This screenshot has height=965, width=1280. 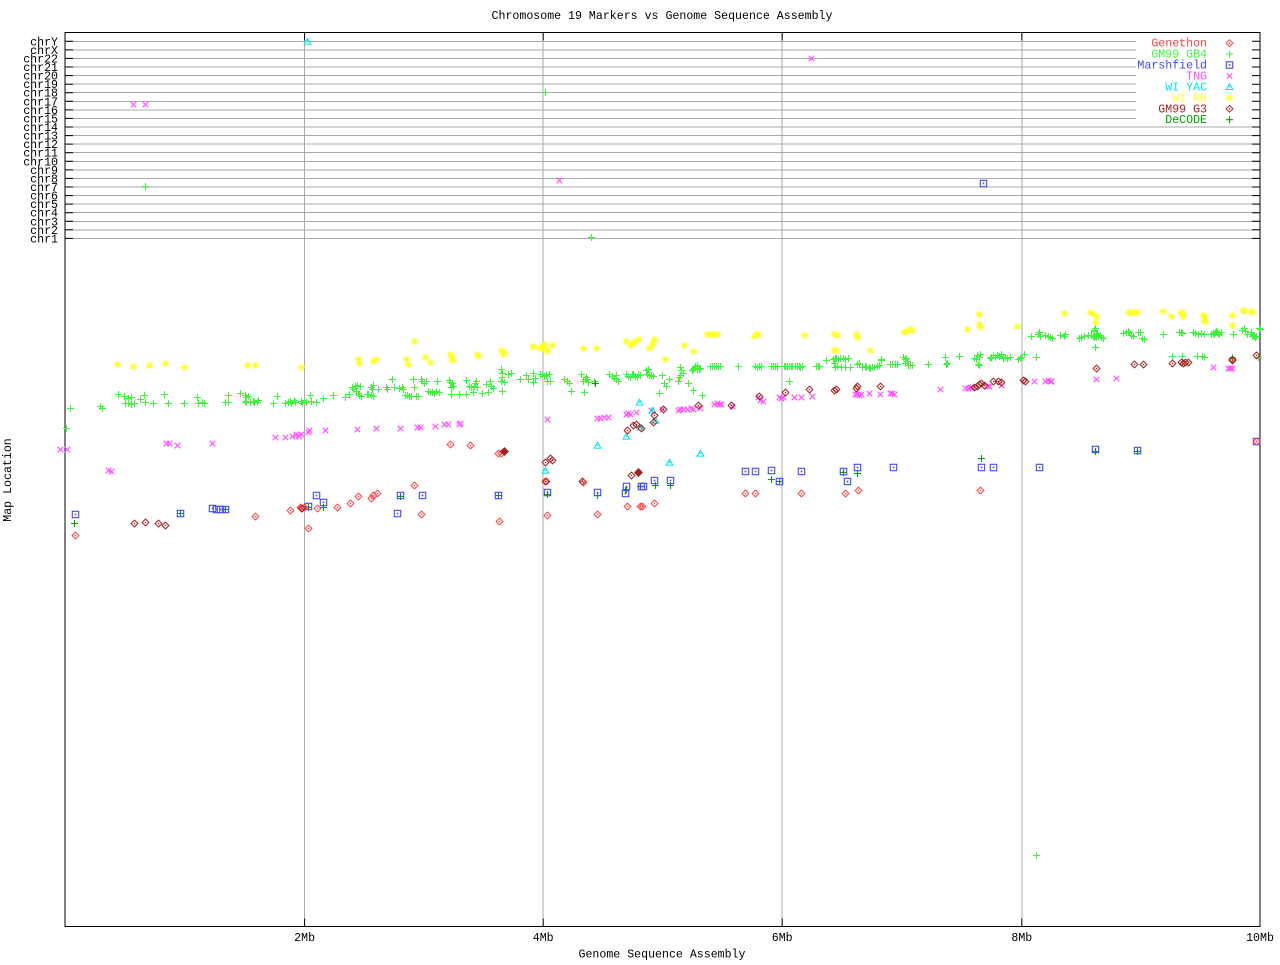 What do you see at coordinates (1189, 98) in the screenshot?
I see `svg-text: WI RH` at bounding box center [1189, 98].